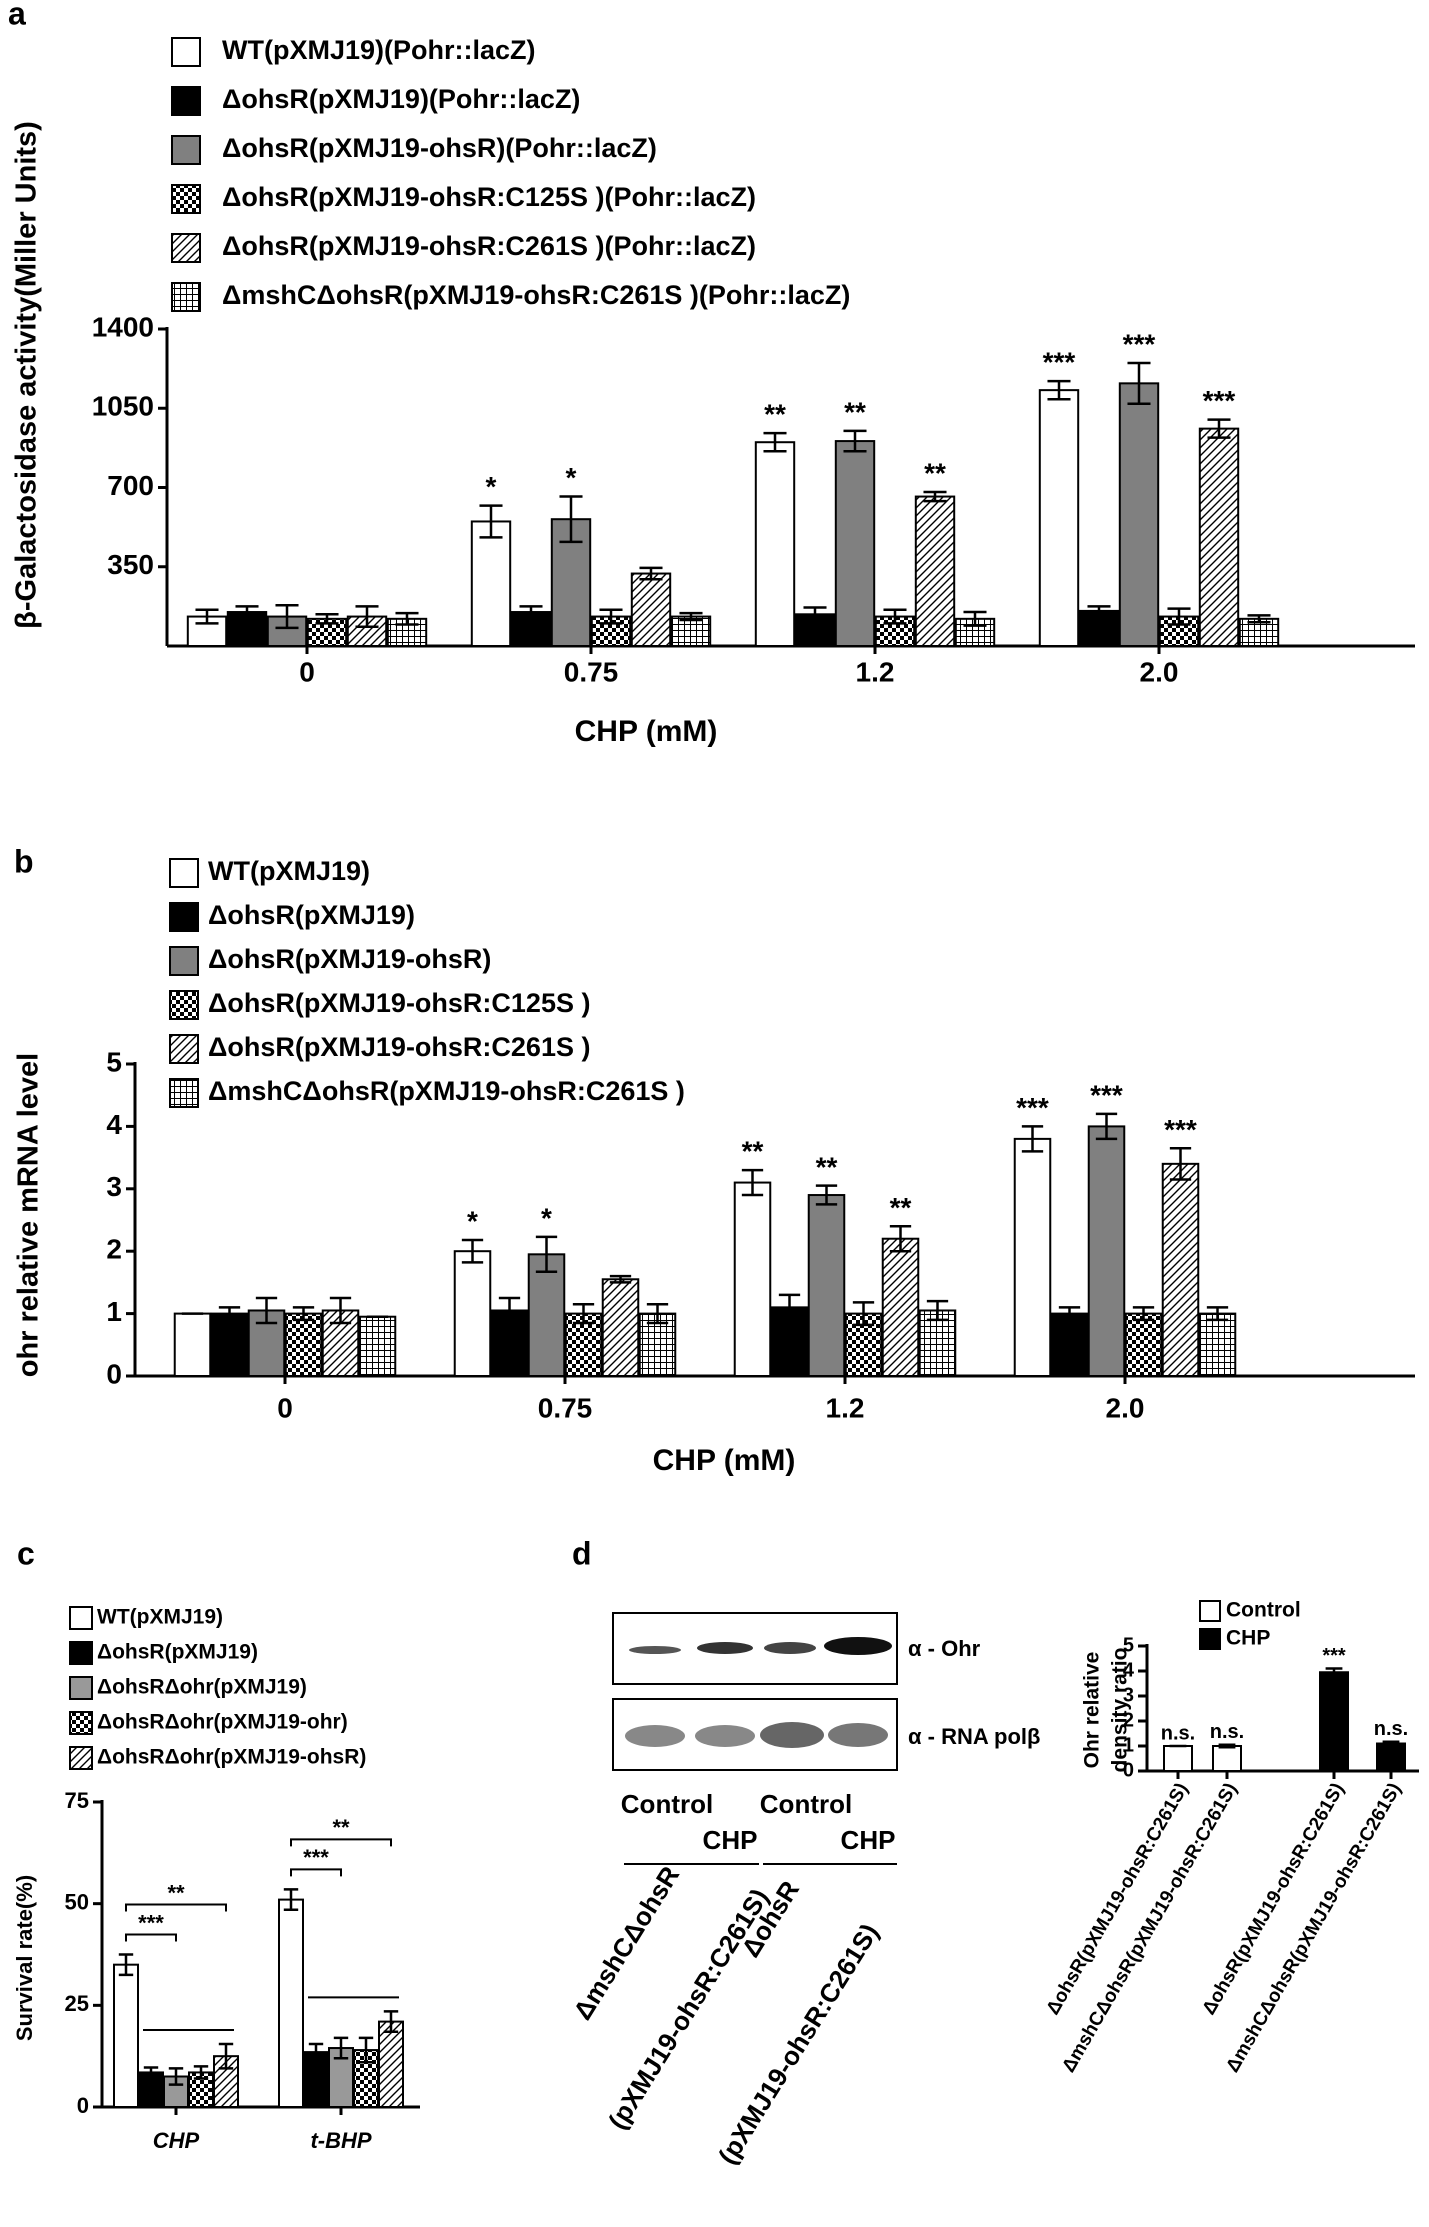 Image resolution: width=1429 pixels, height=2227 pixels. Describe the element at coordinates (222, 1722) in the screenshot. I see `legend-label: ΔohsRΔohr(pXMJ19-ohr)` at that location.